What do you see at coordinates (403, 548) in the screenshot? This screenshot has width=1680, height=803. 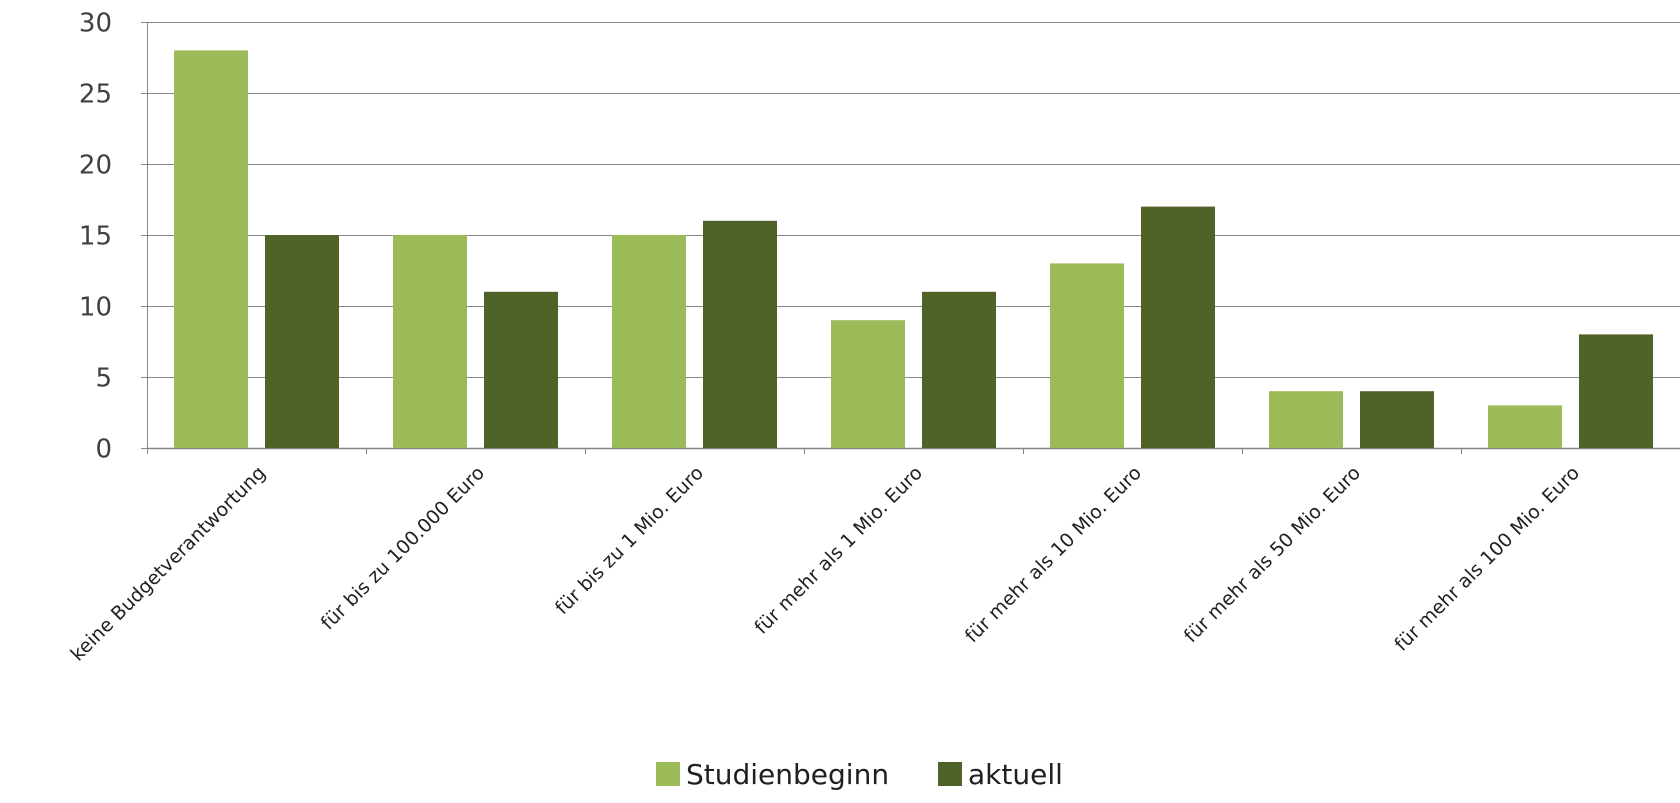 I see `x-category-label: für bis zu 100.000 Euro` at bounding box center [403, 548].